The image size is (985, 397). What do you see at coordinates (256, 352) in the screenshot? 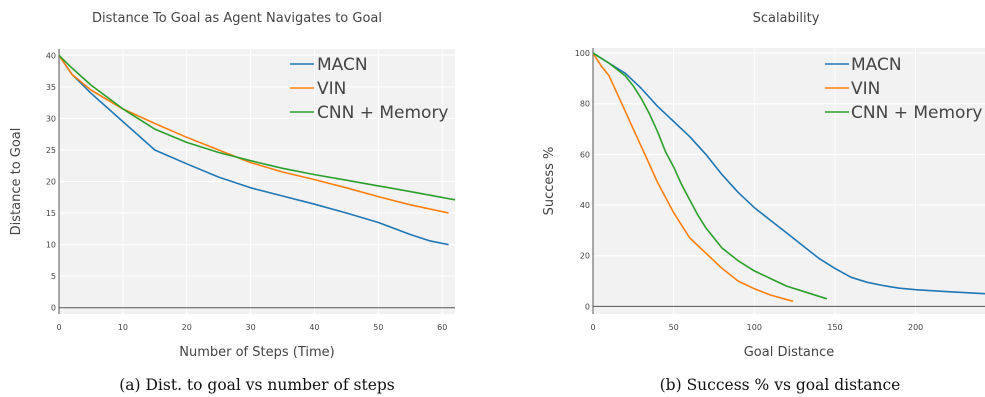
I see `x-axis-title: Number of Steps (Time)` at bounding box center [256, 352].